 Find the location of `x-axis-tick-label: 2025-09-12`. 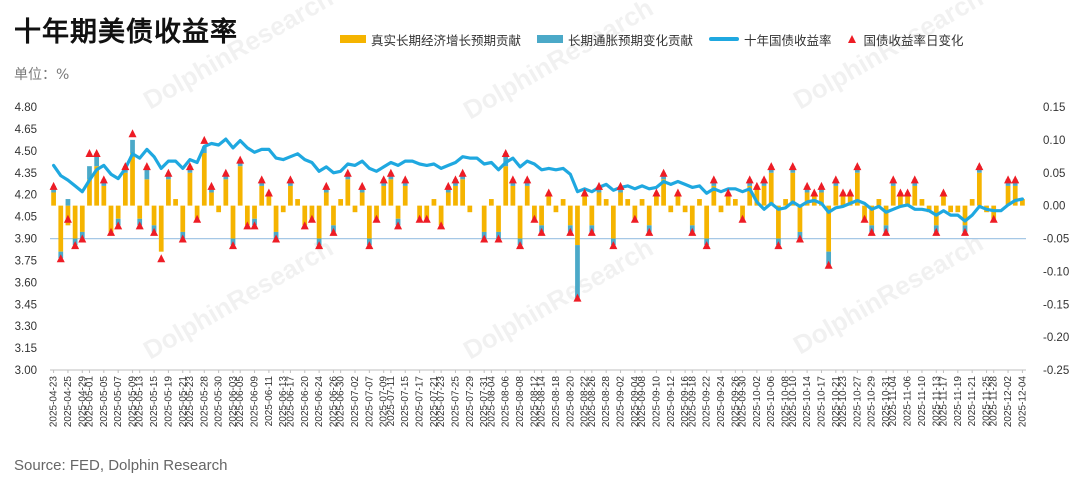

x-axis-tick-label: 2025-09-12 is located at coordinates (671, 402).